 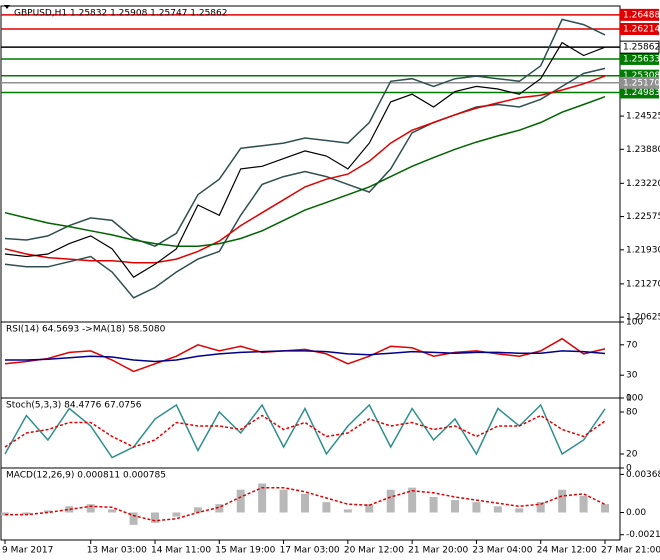 I want to click on panel-title: MACD(12,26,9) 0.000811 0.000785, so click(x=86, y=476).